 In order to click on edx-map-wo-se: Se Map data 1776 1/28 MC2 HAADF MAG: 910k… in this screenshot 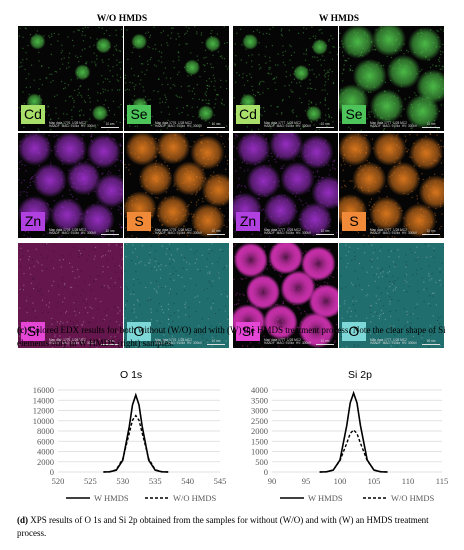, I will do `click(176, 78)`.